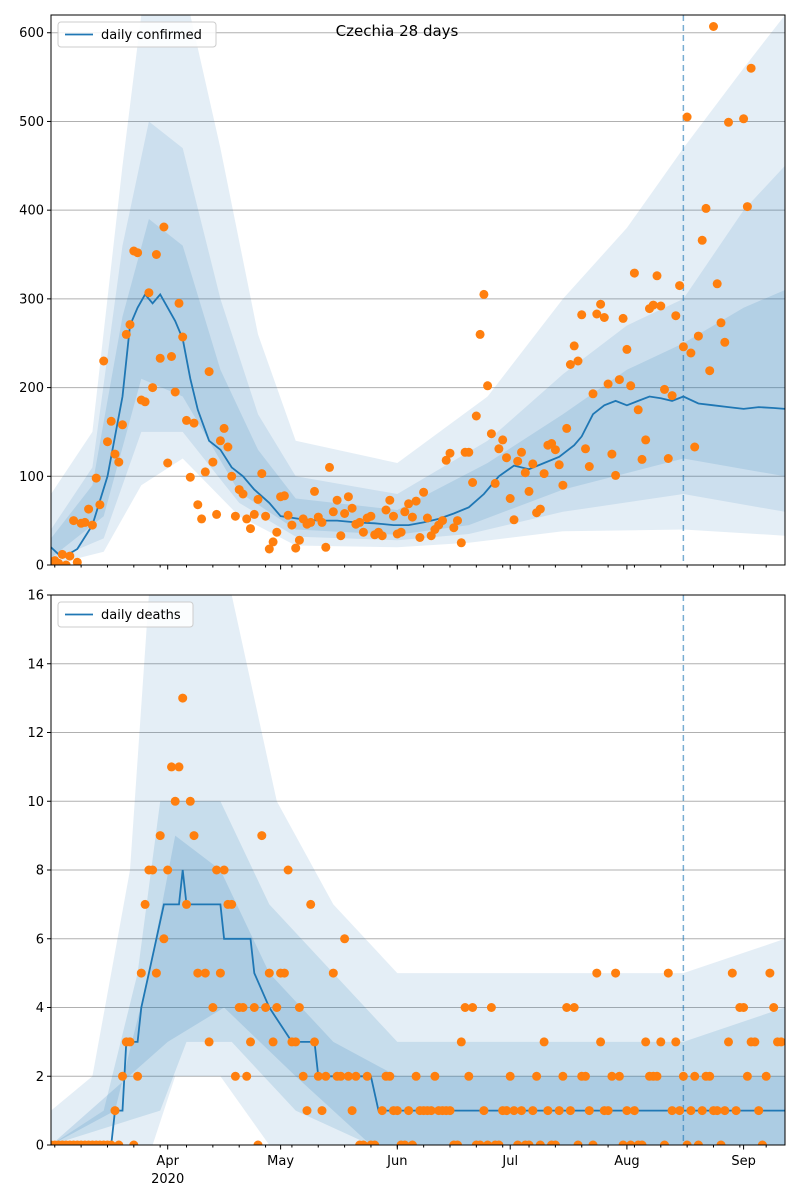 The width and height of the screenshot is (800, 1200). Describe the element at coordinates (40, 1008) in the screenshot. I see `y-tick-label: 4` at that location.